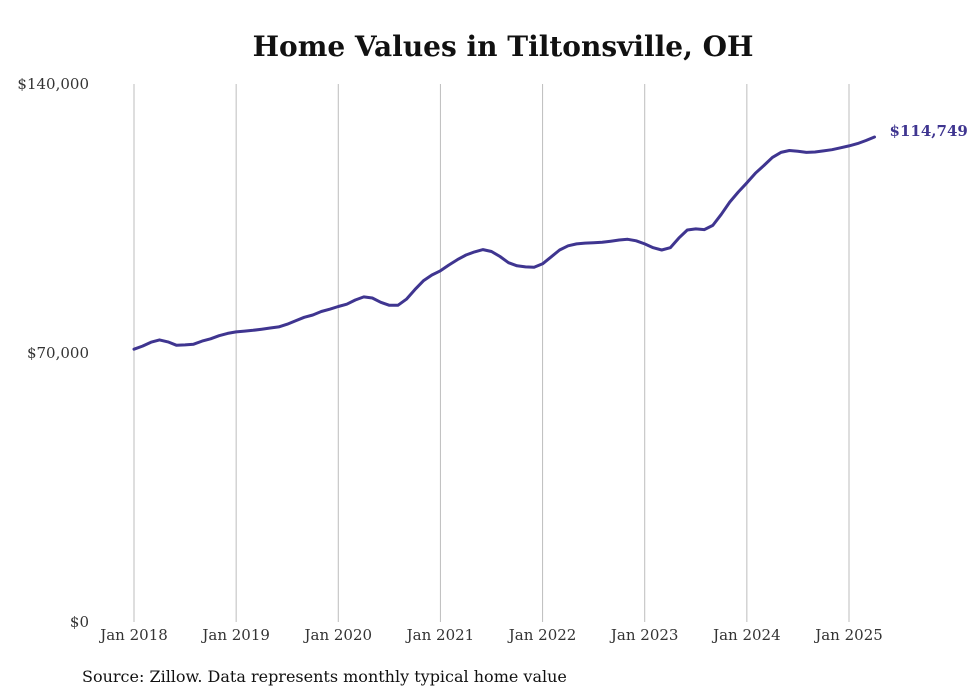 This screenshot has width=980, height=699. Describe the element at coordinates (338, 635) in the screenshot. I see `x-tick-label: Jan 2020` at that location.